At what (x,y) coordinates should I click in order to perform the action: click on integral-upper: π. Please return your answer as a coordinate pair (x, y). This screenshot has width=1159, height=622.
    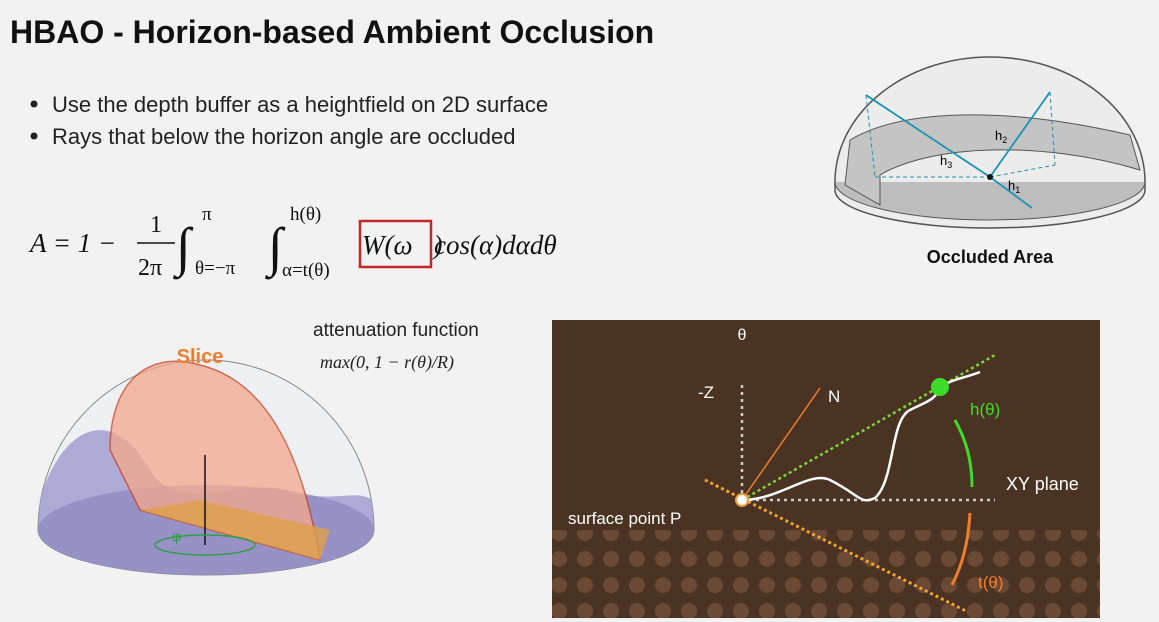
    Looking at the image, I should click on (207, 214).